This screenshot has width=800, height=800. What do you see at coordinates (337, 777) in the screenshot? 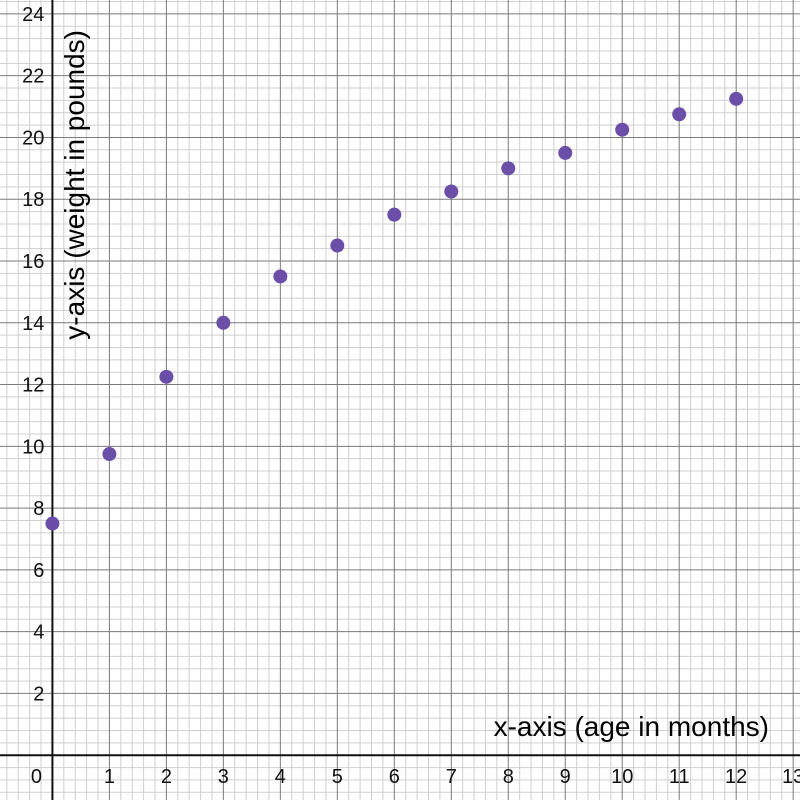
I see `x-tick-label: 5` at bounding box center [337, 777].